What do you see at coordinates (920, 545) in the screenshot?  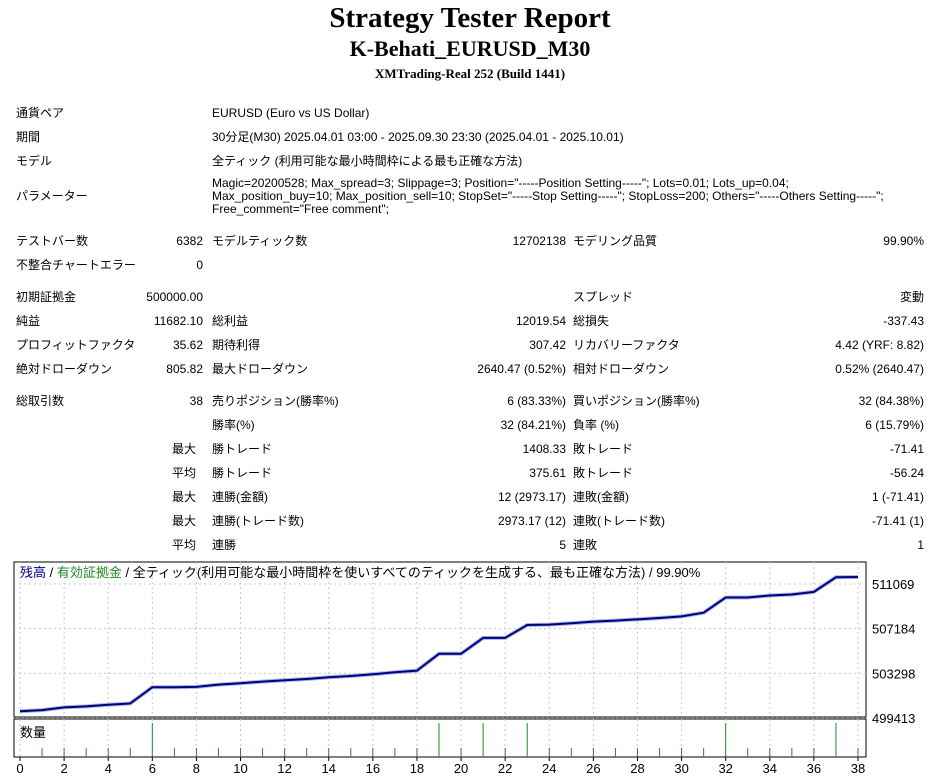 I see `stat-value: 1` at bounding box center [920, 545].